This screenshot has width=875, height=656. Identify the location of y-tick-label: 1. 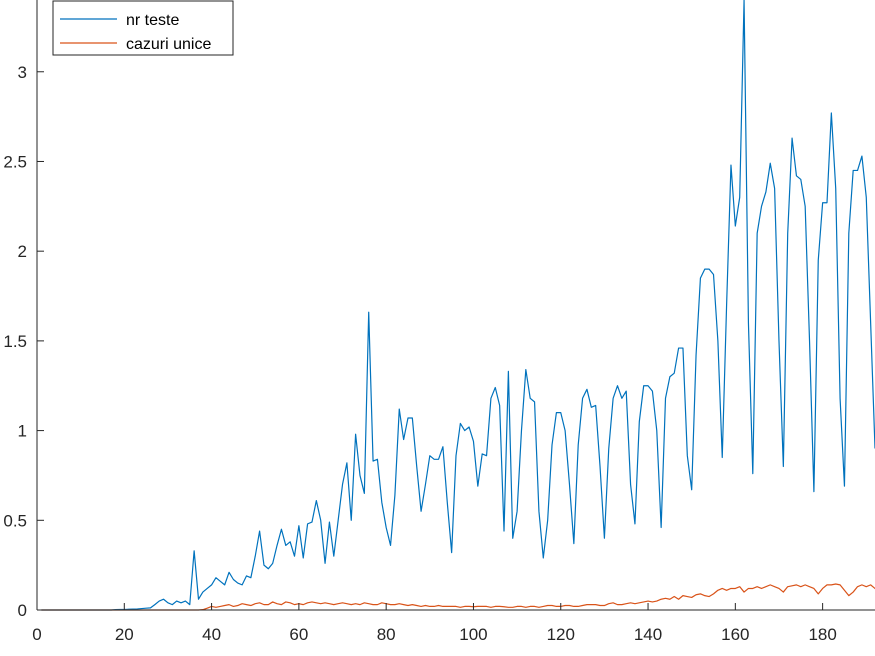
(22, 431).